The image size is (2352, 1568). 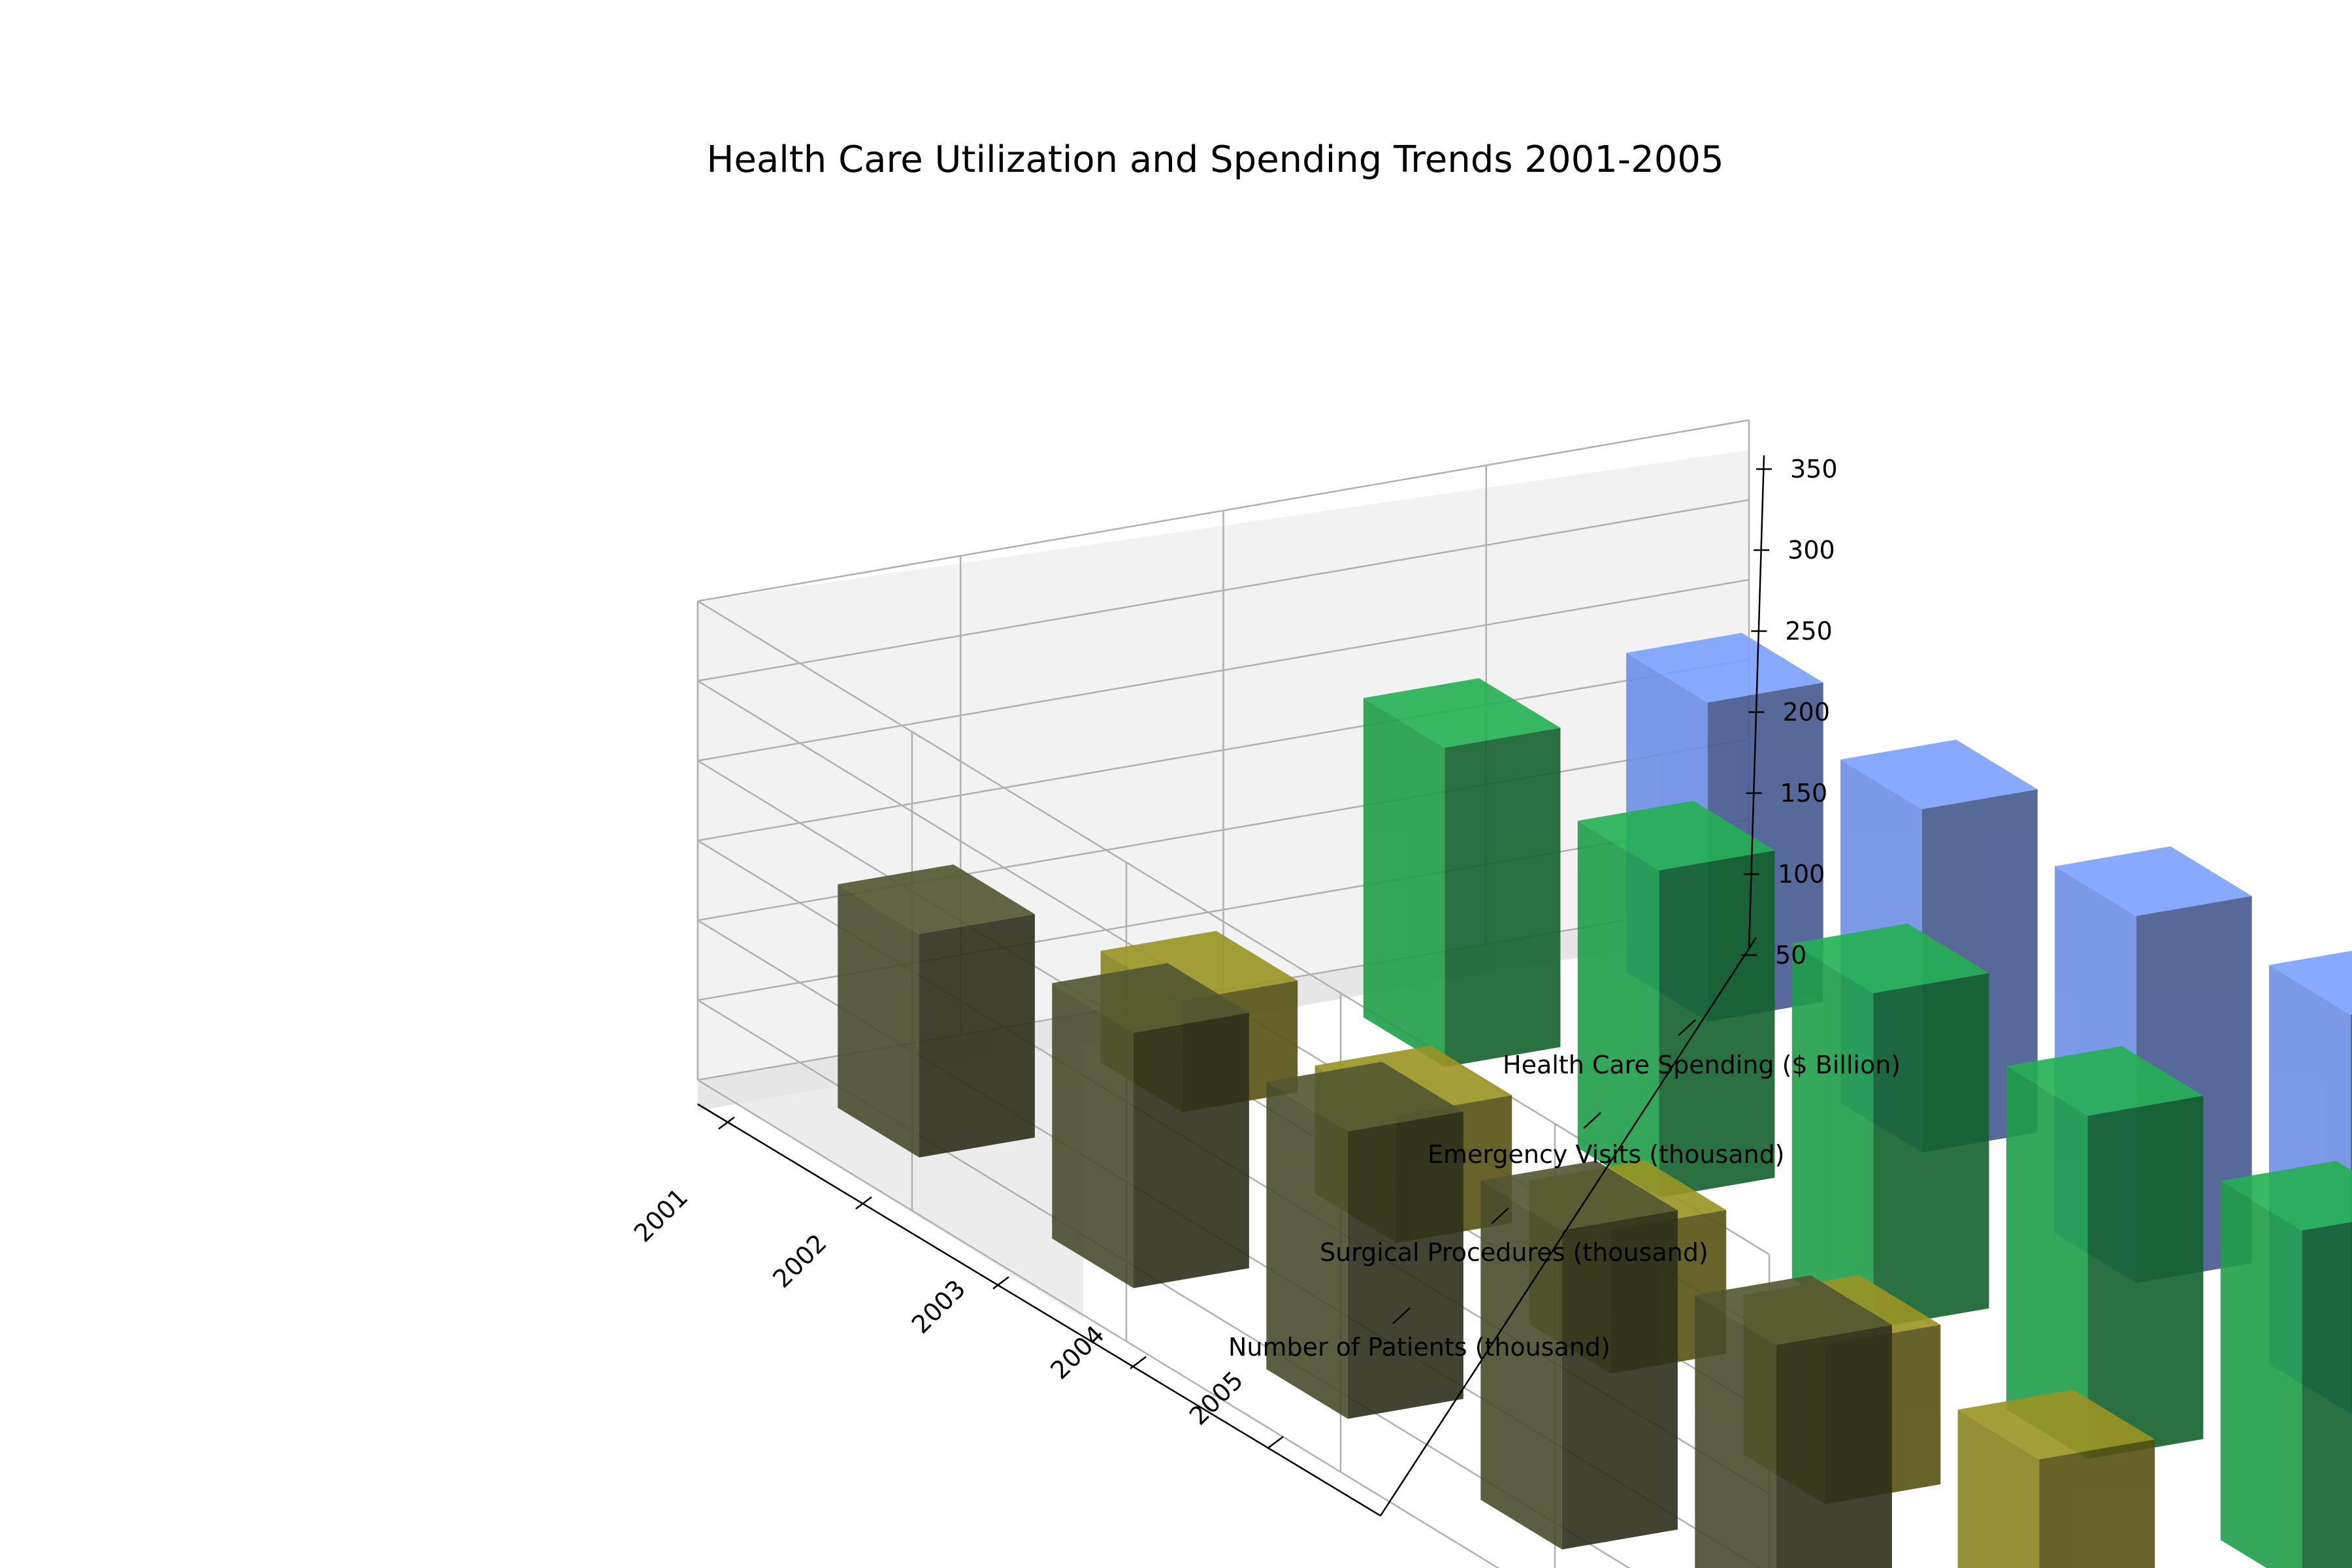 What do you see at coordinates (1419, 1347) in the screenshot?
I see `y-tick-label: Number of Patients (thousand)` at bounding box center [1419, 1347].